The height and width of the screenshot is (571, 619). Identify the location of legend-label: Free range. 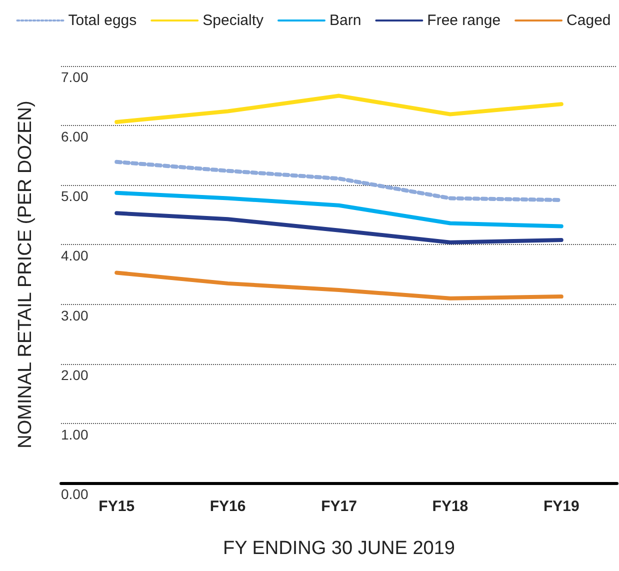
(464, 20).